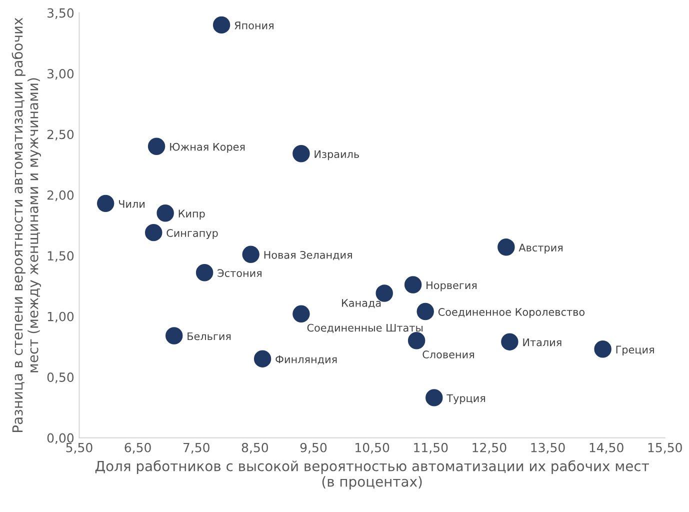  What do you see at coordinates (361, 303) in the screenshot?
I see `annotation: Канада` at bounding box center [361, 303].